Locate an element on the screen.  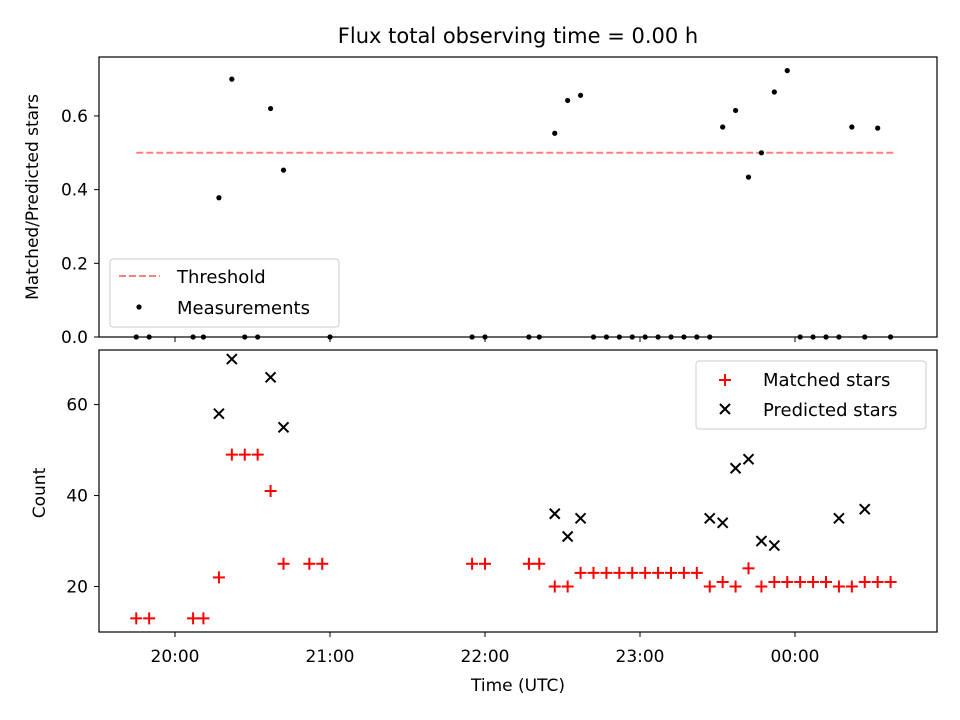
top-y-tick-label: 0.0 is located at coordinates (74, 338).